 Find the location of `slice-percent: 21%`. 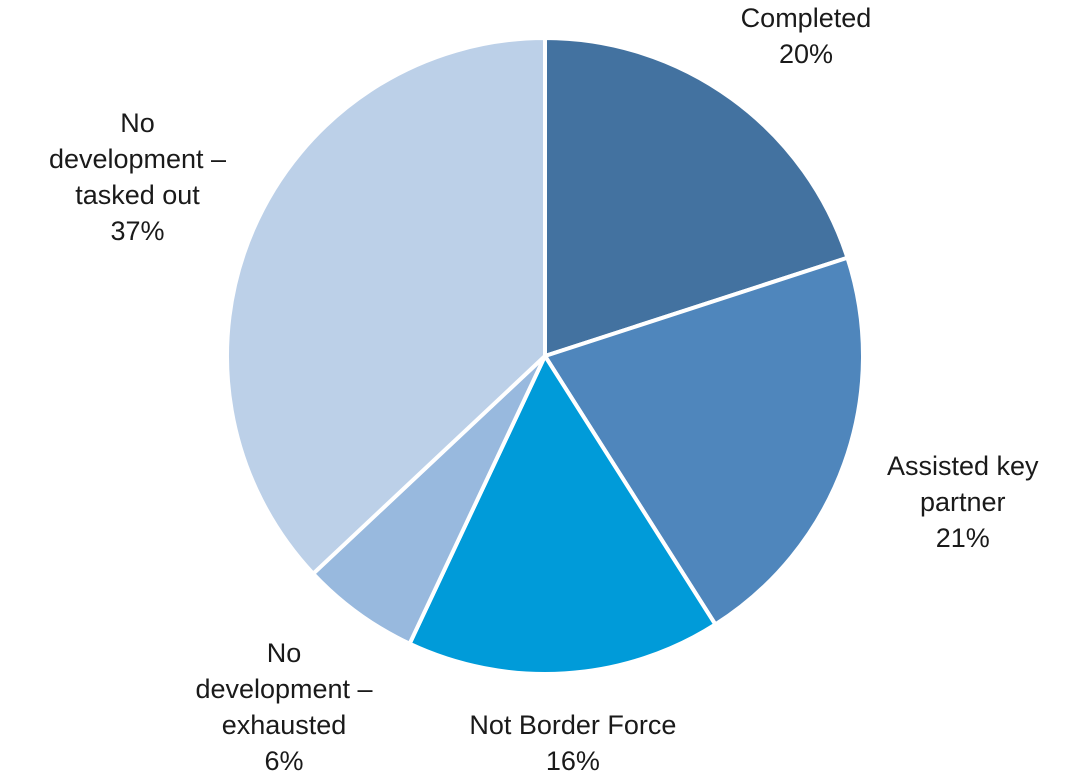

slice-percent: 21% is located at coordinates (962, 538).